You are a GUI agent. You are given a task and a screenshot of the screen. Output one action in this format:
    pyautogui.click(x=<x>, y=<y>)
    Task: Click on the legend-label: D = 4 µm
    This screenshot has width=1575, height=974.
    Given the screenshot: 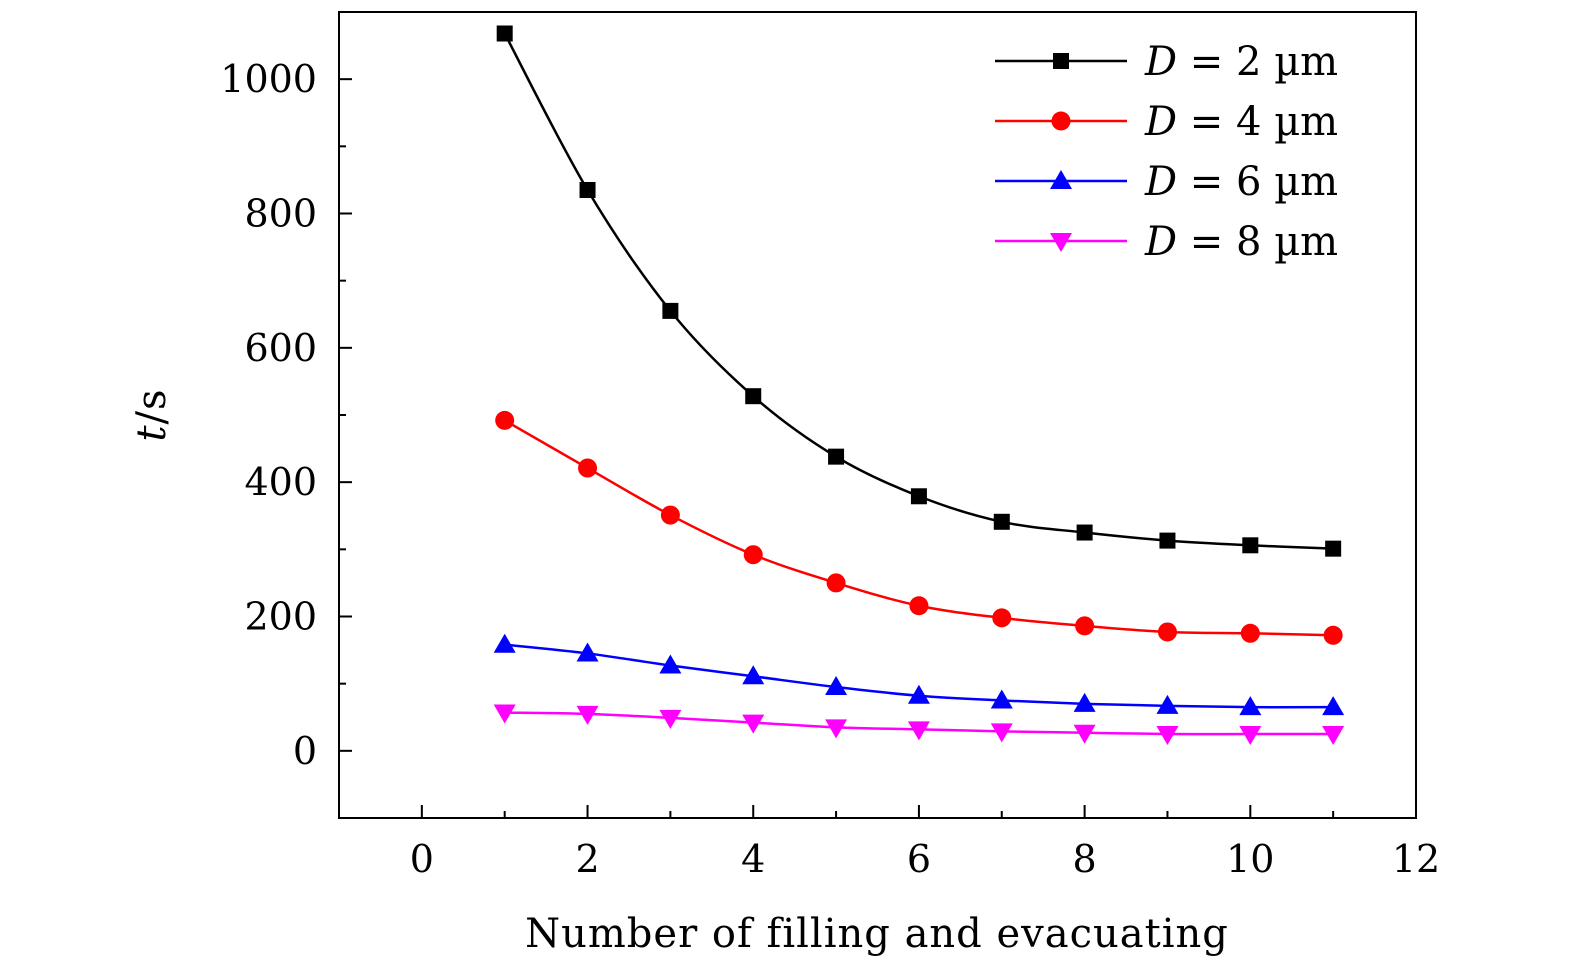 What is the action you would take?
    pyautogui.click(x=1241, y=122)
    